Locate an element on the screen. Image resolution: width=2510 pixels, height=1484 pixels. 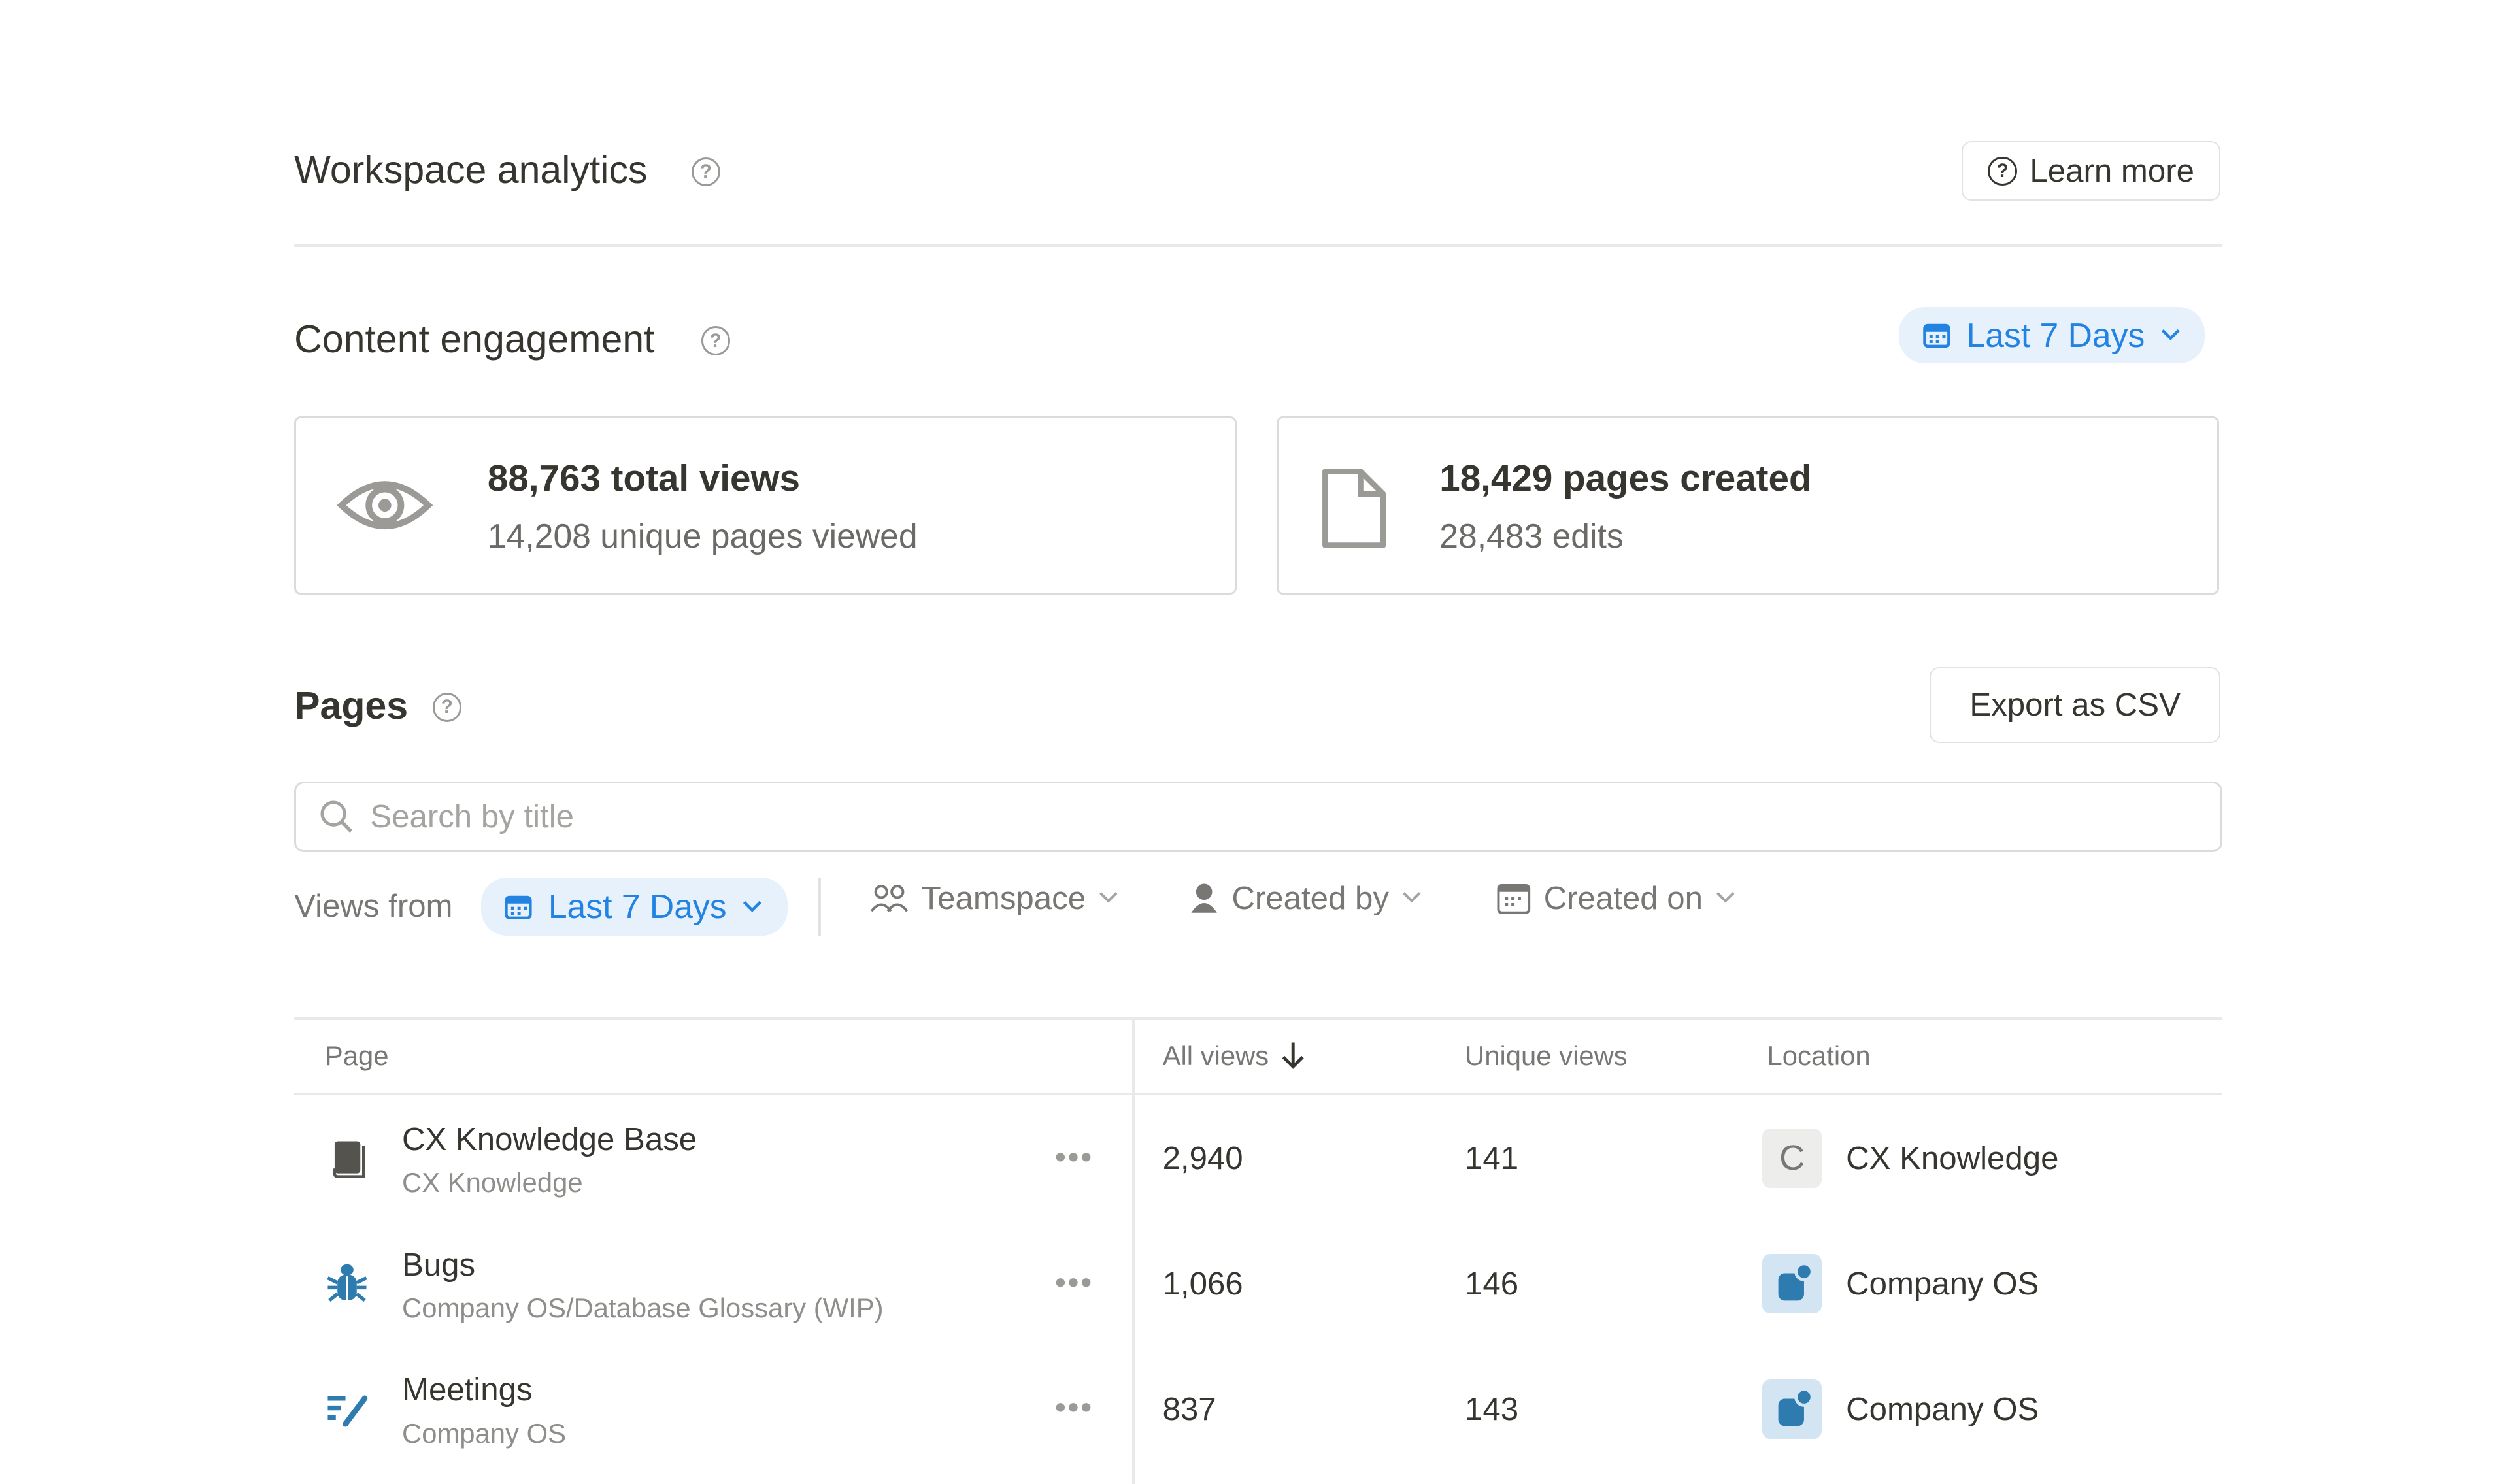
unique-views-value: 146 is located at coordinates (1492, 1284).